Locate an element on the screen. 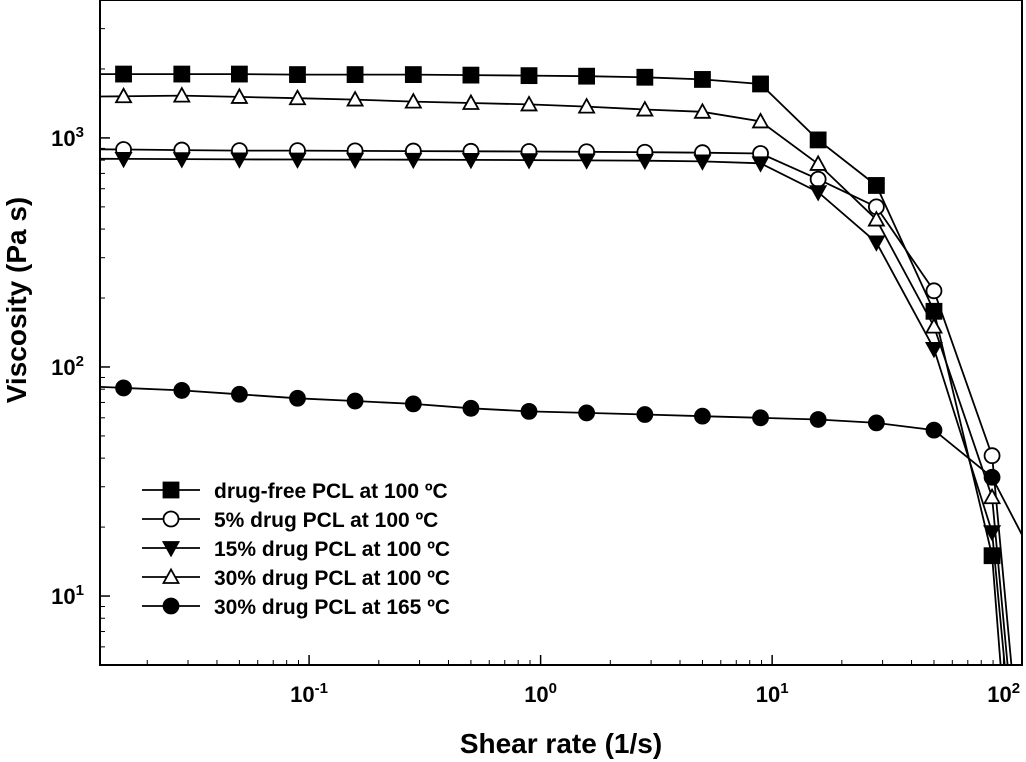 Image resolution: width=1026 pixels, height=762 pixels. legend-label: 5% drug PCL at 100 ºC is located at coordinates (326, 520).